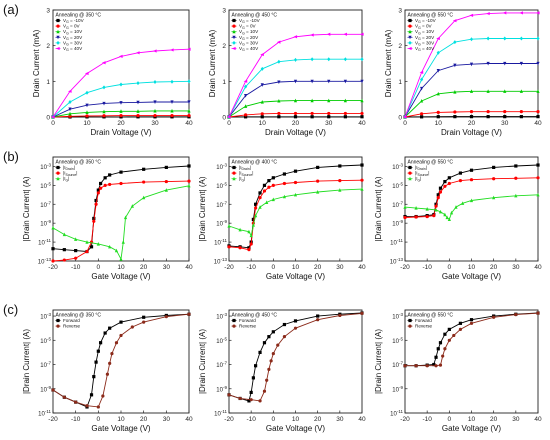  Describe the element at coordinates (431, 16) in the screenshot. I see `annealing-annotation: Annealing @ 550 °C` at that location.